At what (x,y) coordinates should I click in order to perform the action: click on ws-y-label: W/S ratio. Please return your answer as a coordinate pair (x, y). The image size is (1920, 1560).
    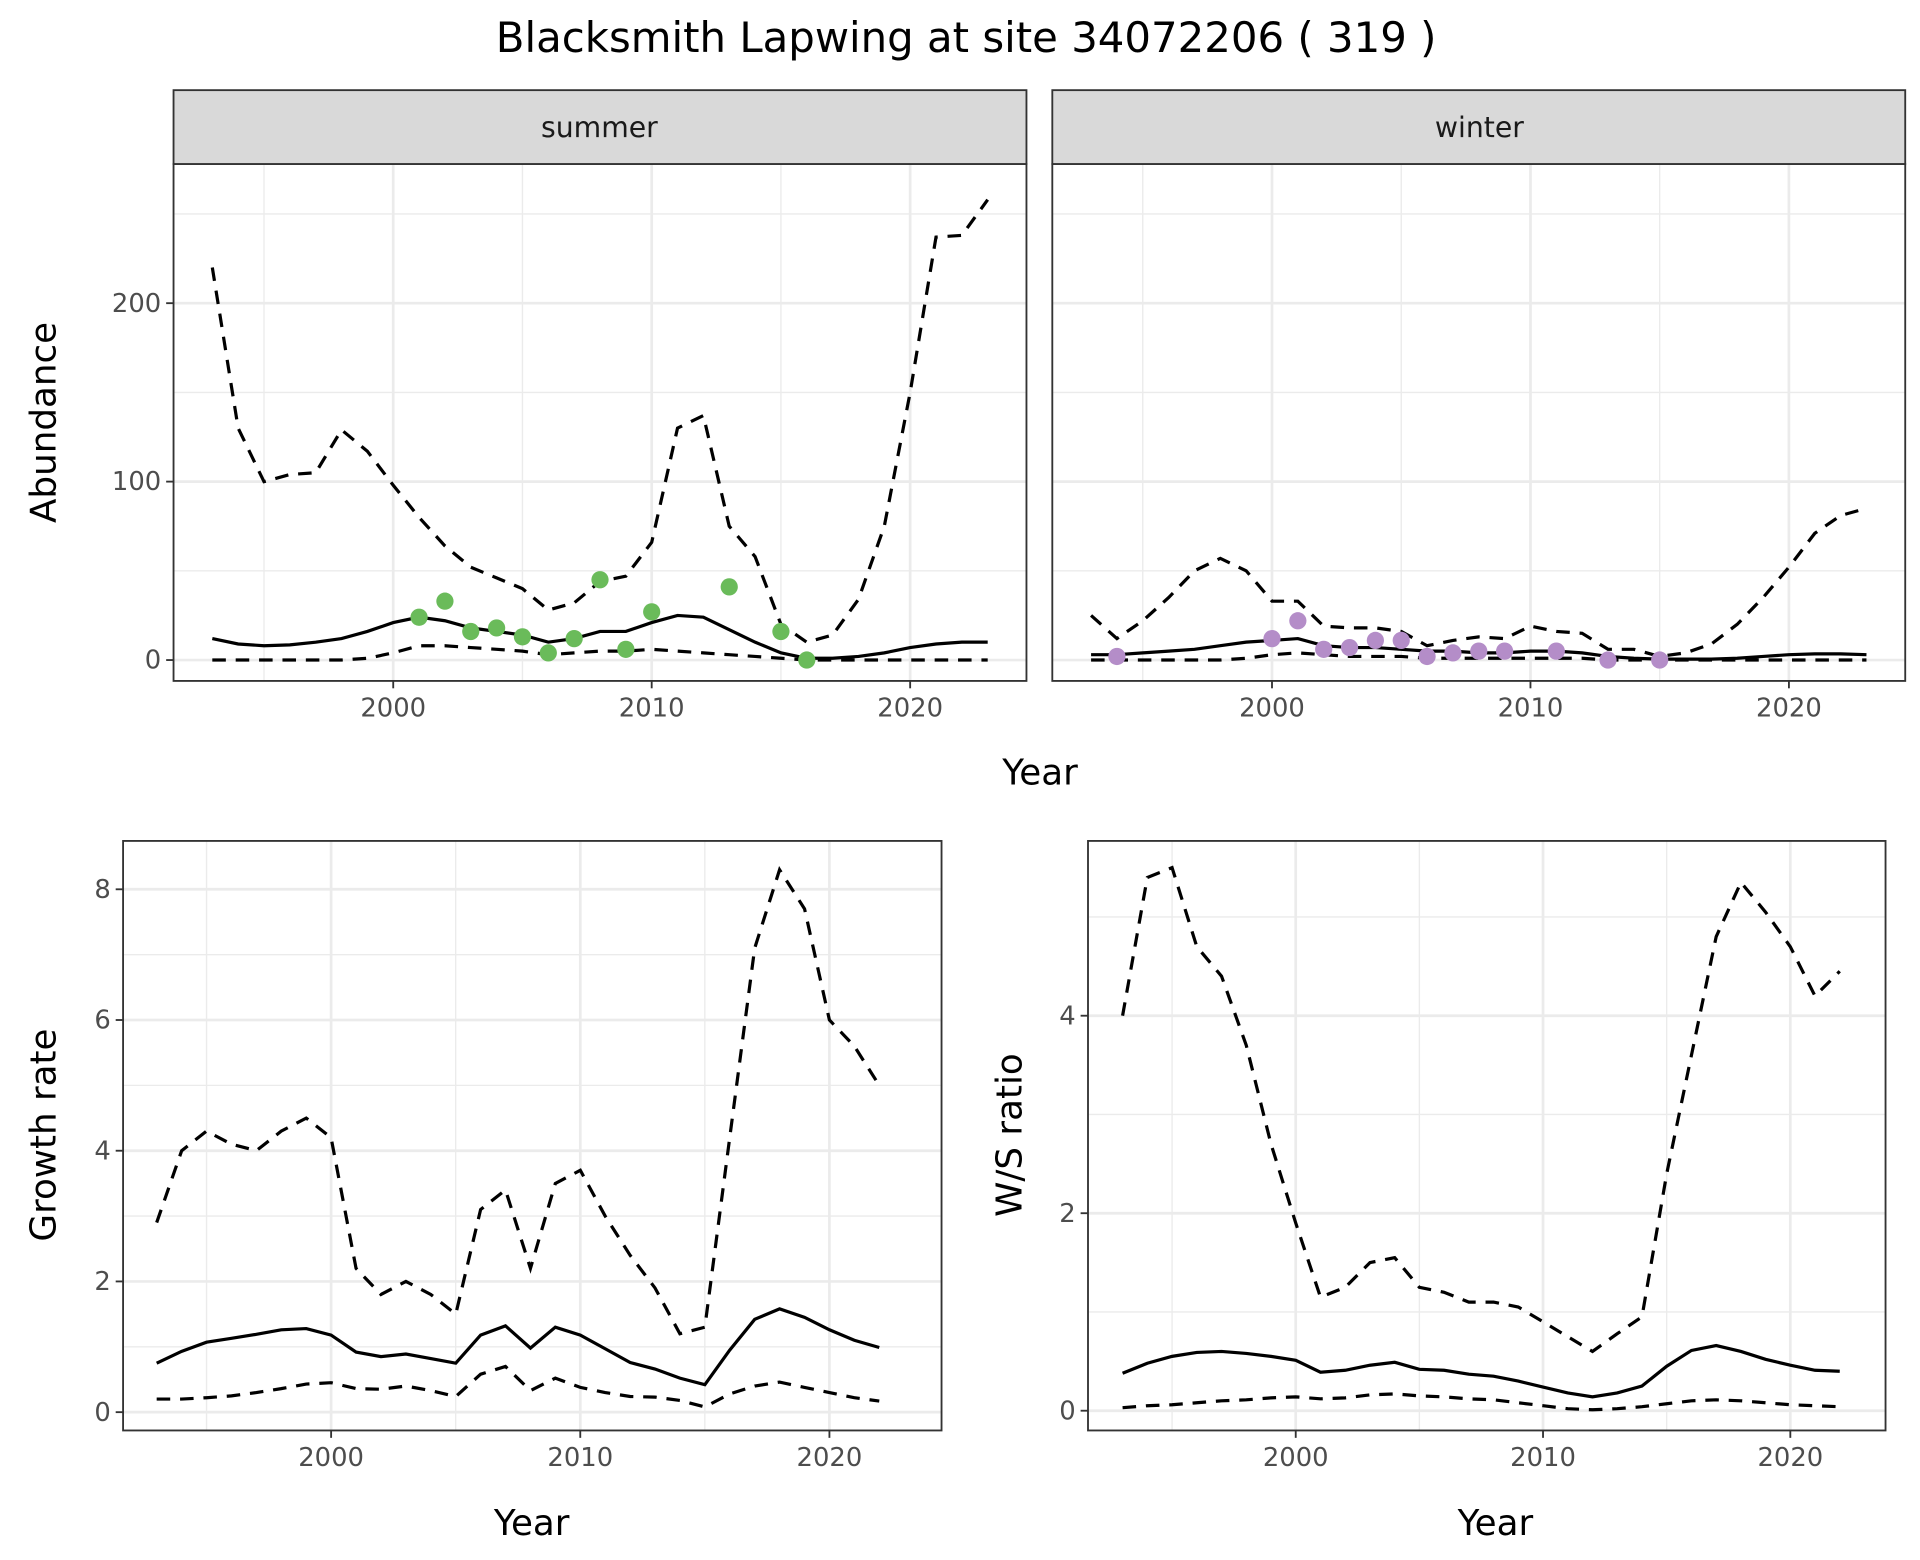
    Looking at the image, I should click on (1010, 1135).